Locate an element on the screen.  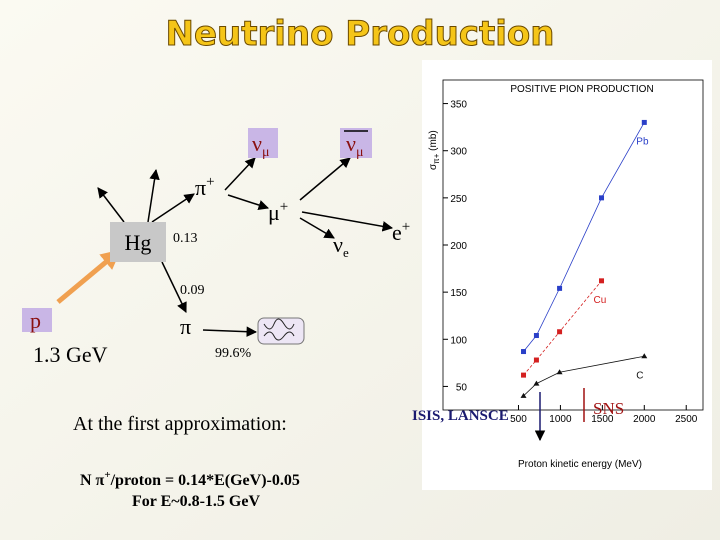
p-label: p is located at coordinates (35, 320).